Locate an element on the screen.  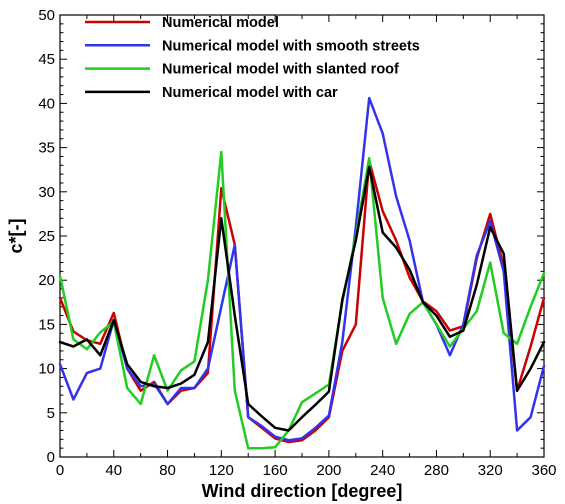
x-tick-label: 160 is located at coordinates (275, 470).